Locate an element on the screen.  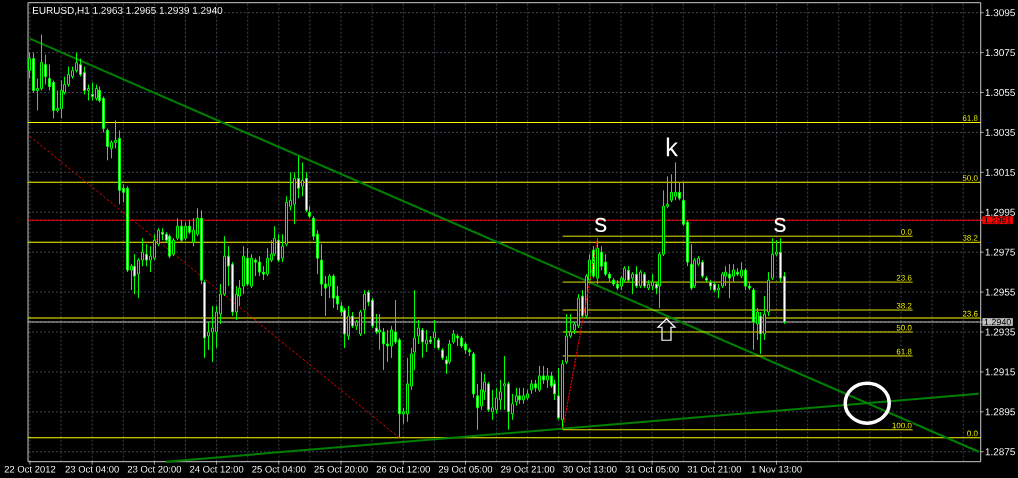
y-tick-label: 1.3095 is located at coordinates (1000, 13).